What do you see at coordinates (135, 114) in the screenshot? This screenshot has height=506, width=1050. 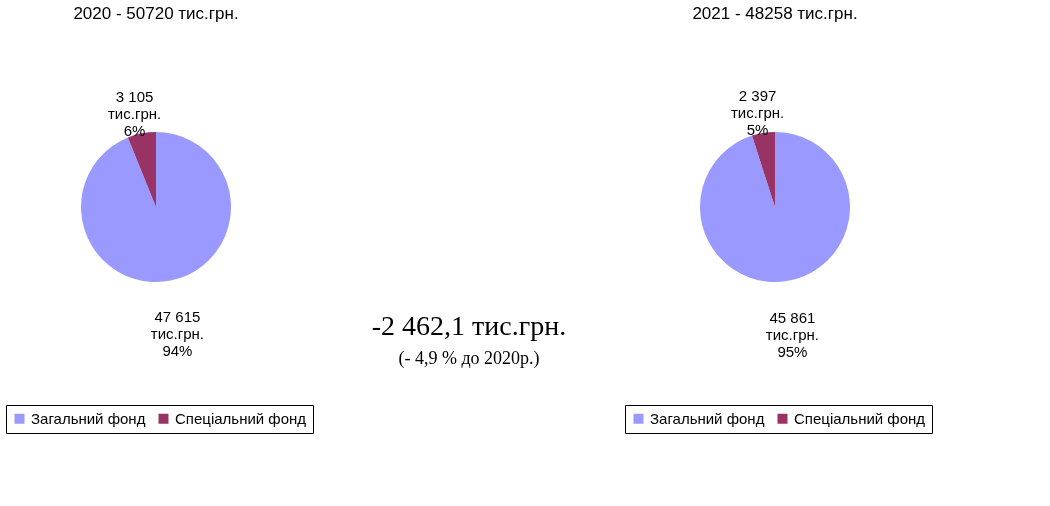 I see `data-label: 3 105 тис.грн. 6%` at bounding box center [135, 114].